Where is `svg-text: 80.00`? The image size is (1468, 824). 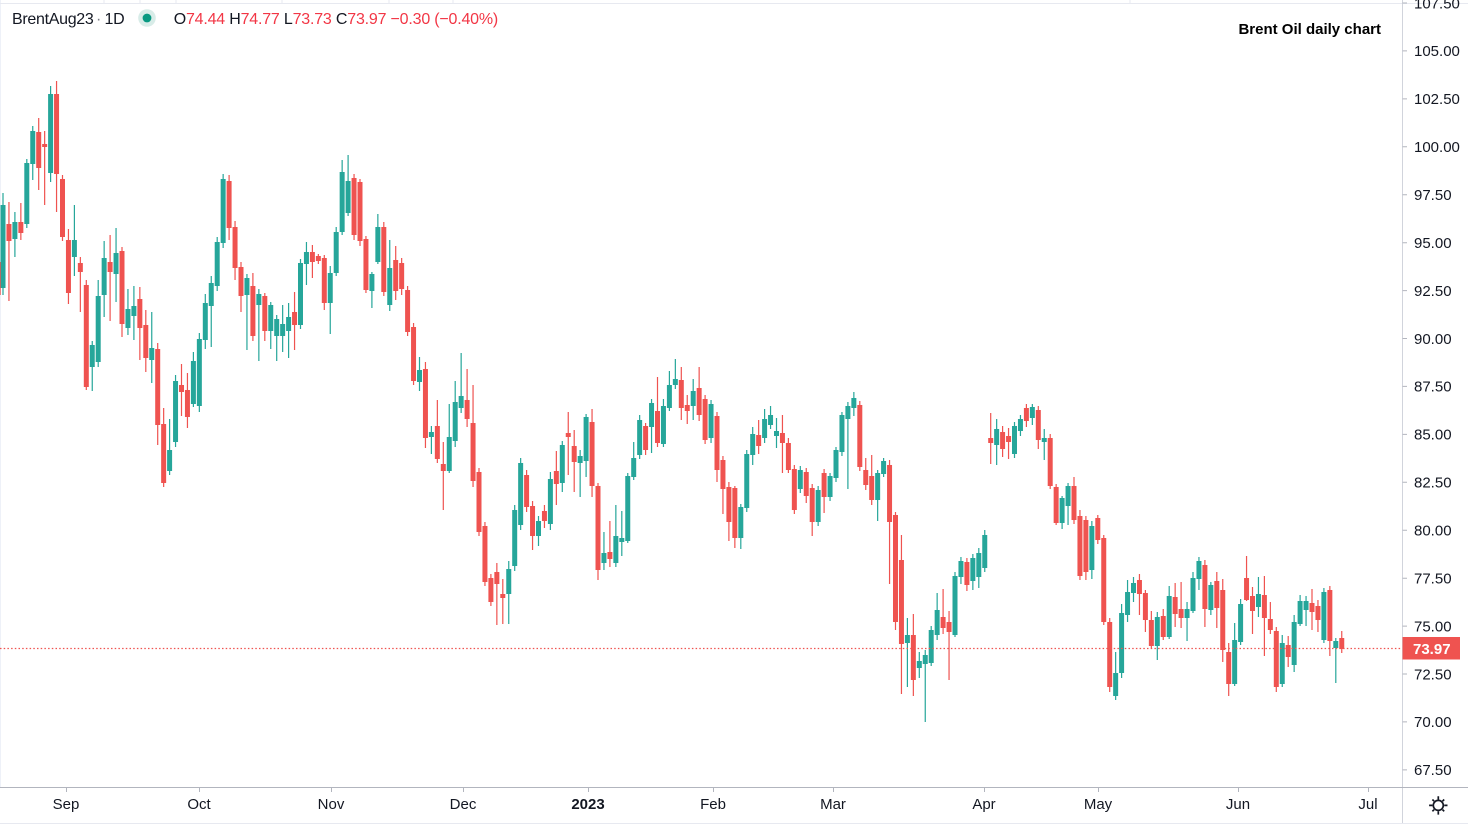
svg-text: 80.00 is located at coordinates (1433, 531).